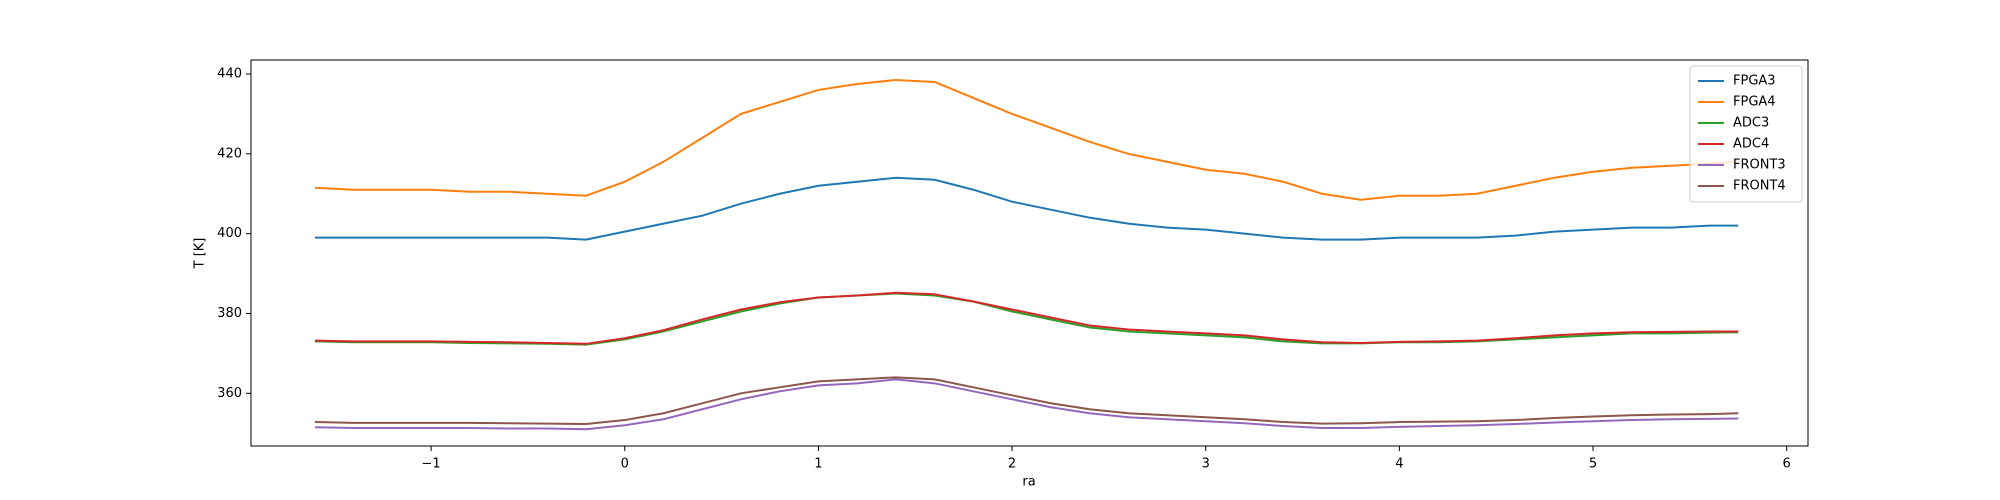 This screenshot has height=500, width=2000. What do you see at coordinates (200, 254) in the screenshot?
I see `y-axis-label: T [K]` at bounding box center [200, 254].